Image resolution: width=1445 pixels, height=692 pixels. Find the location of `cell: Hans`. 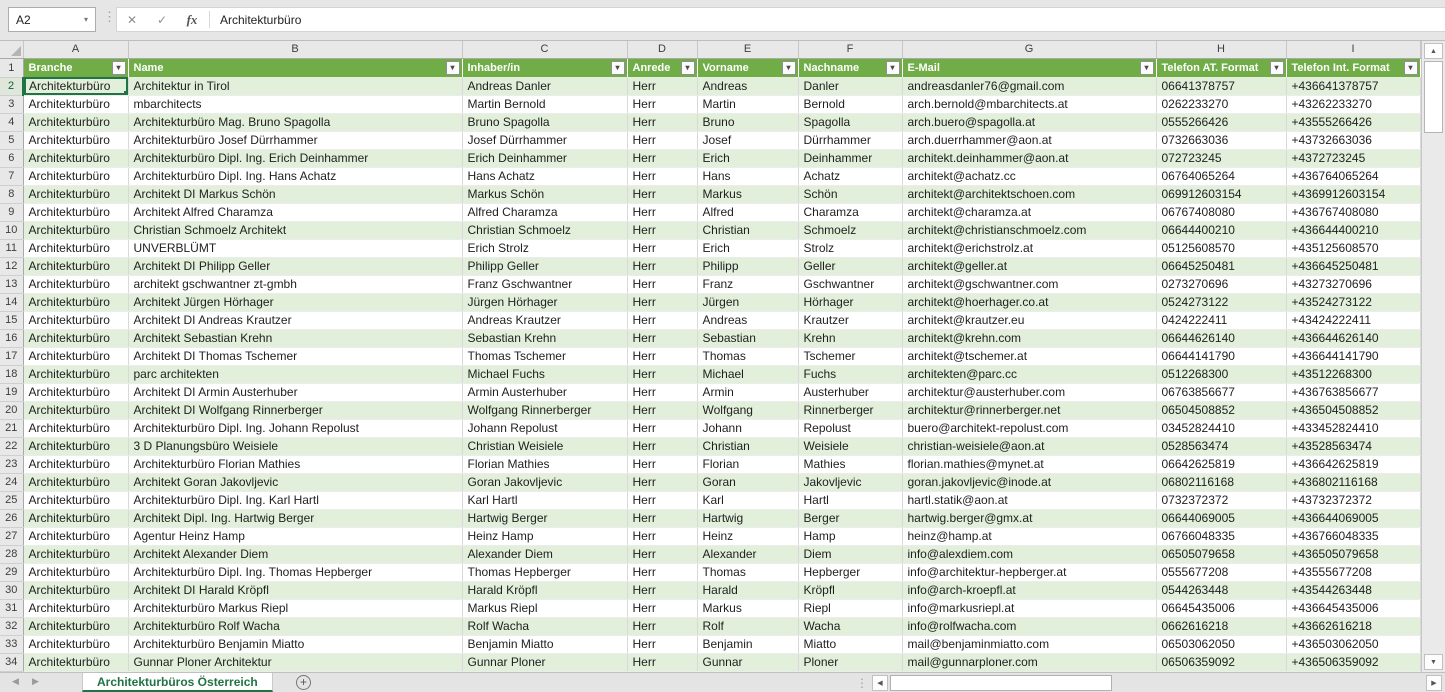

cell: Hans is located at coordinates (748, 176).